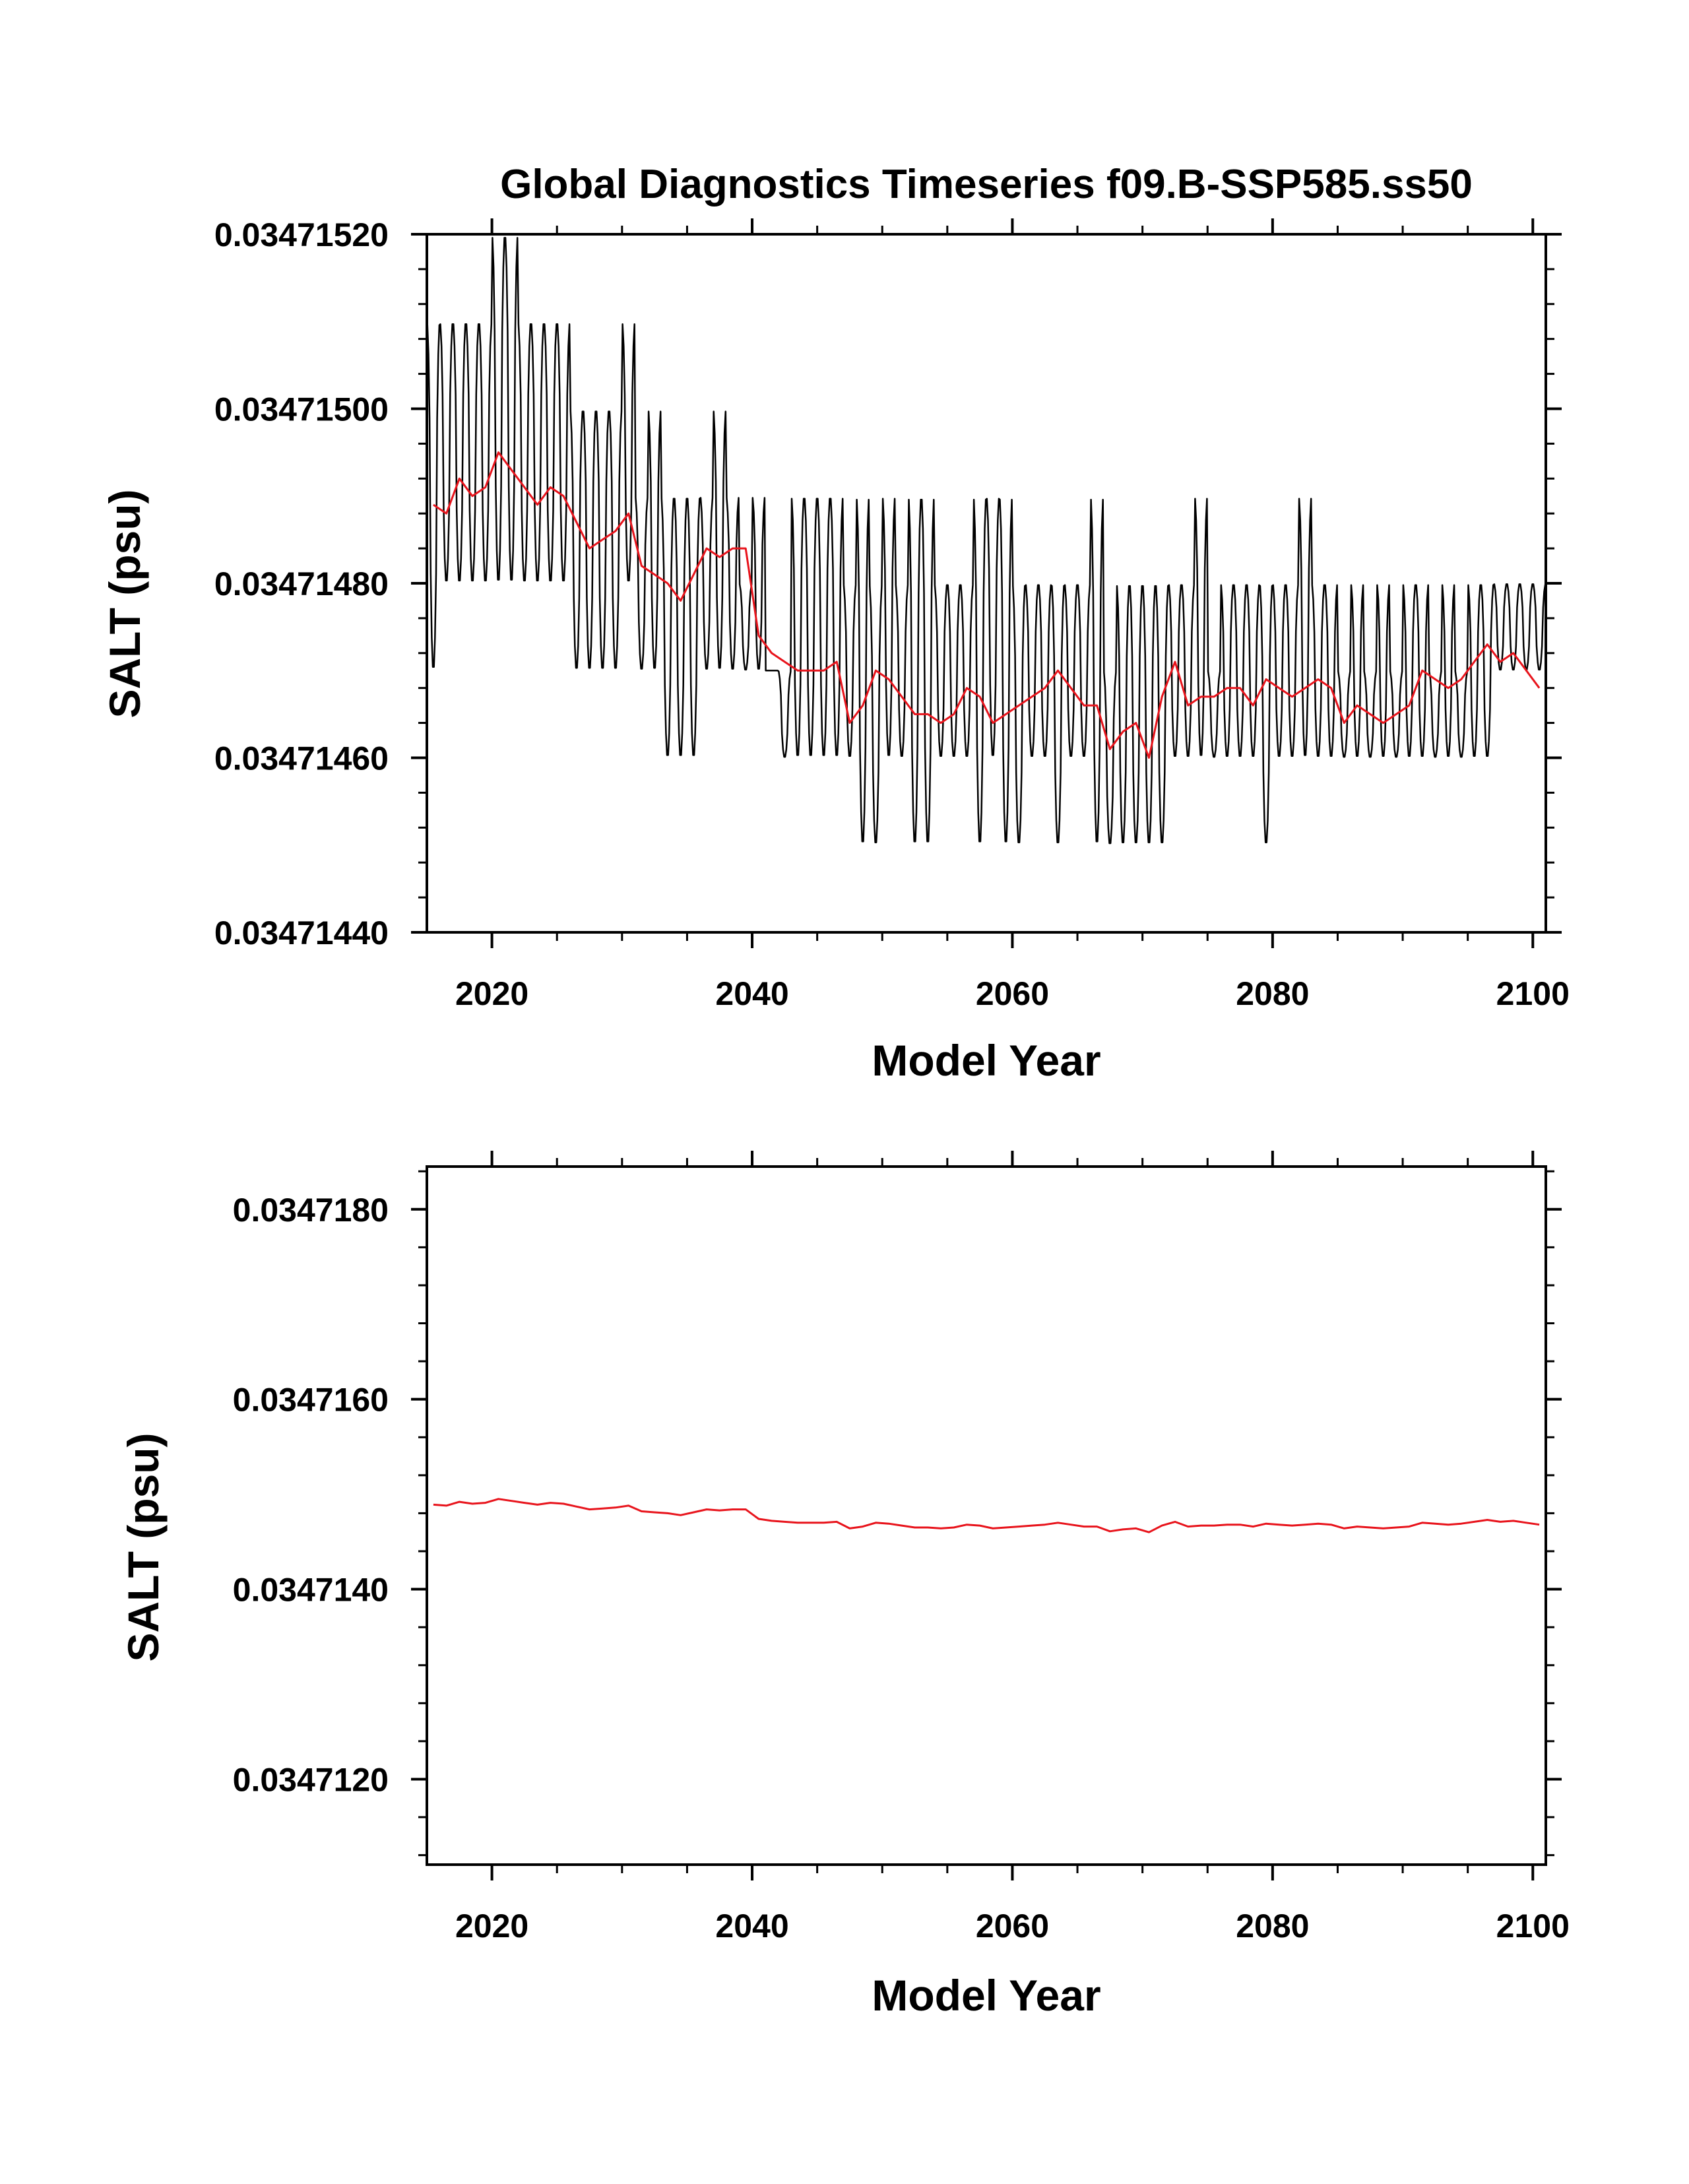  What do you see at coordinates (301, 409) in the screenshot?
I see `y-tick-label: 0.03471500` at bounding box center [301, 409].